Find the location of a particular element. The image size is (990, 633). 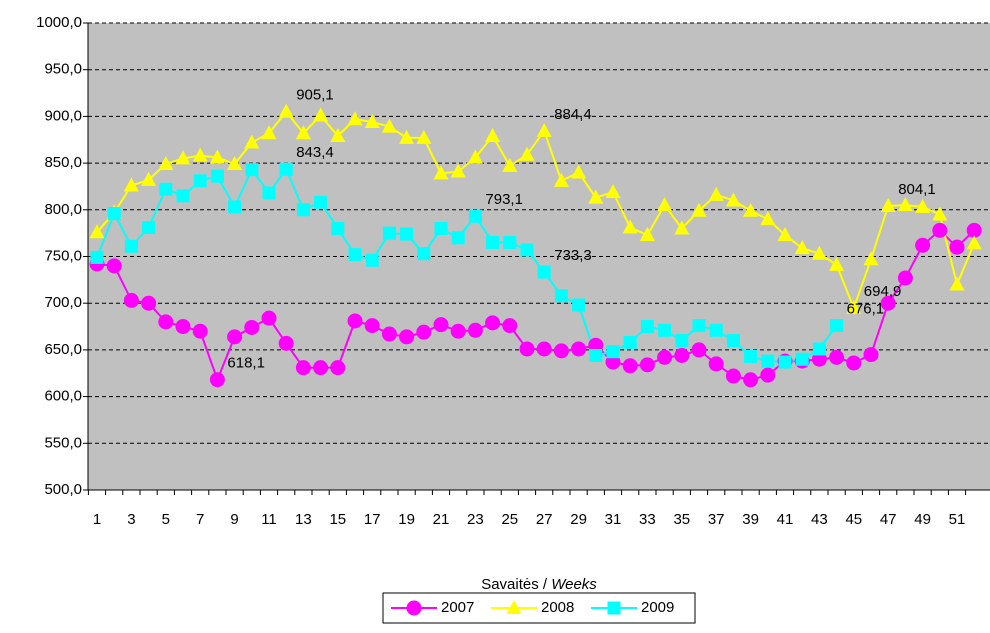

x-tick-label: 49 is located at coordinates (922, 519).